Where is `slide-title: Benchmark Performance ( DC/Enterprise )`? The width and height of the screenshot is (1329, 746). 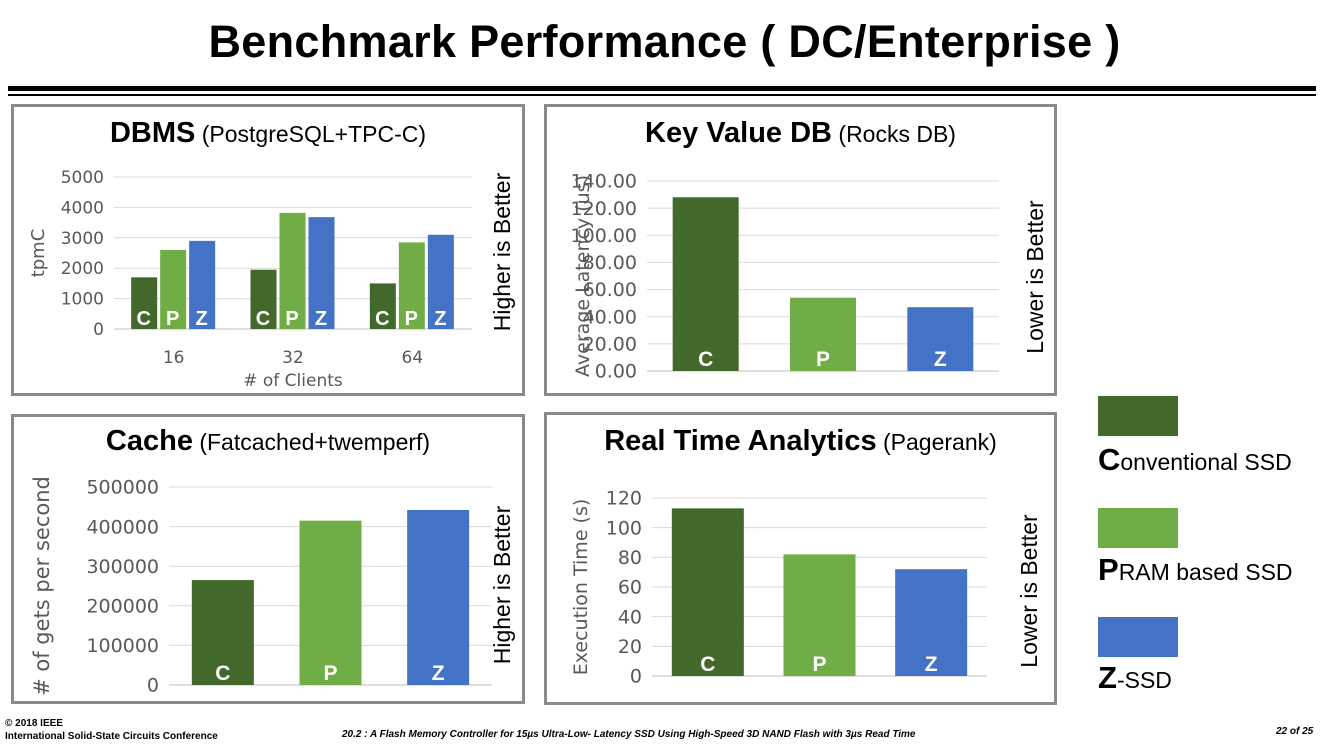
slide-title: Benchmark Performance ( DC/Enterprise ) is located at coordinates (664, 41).